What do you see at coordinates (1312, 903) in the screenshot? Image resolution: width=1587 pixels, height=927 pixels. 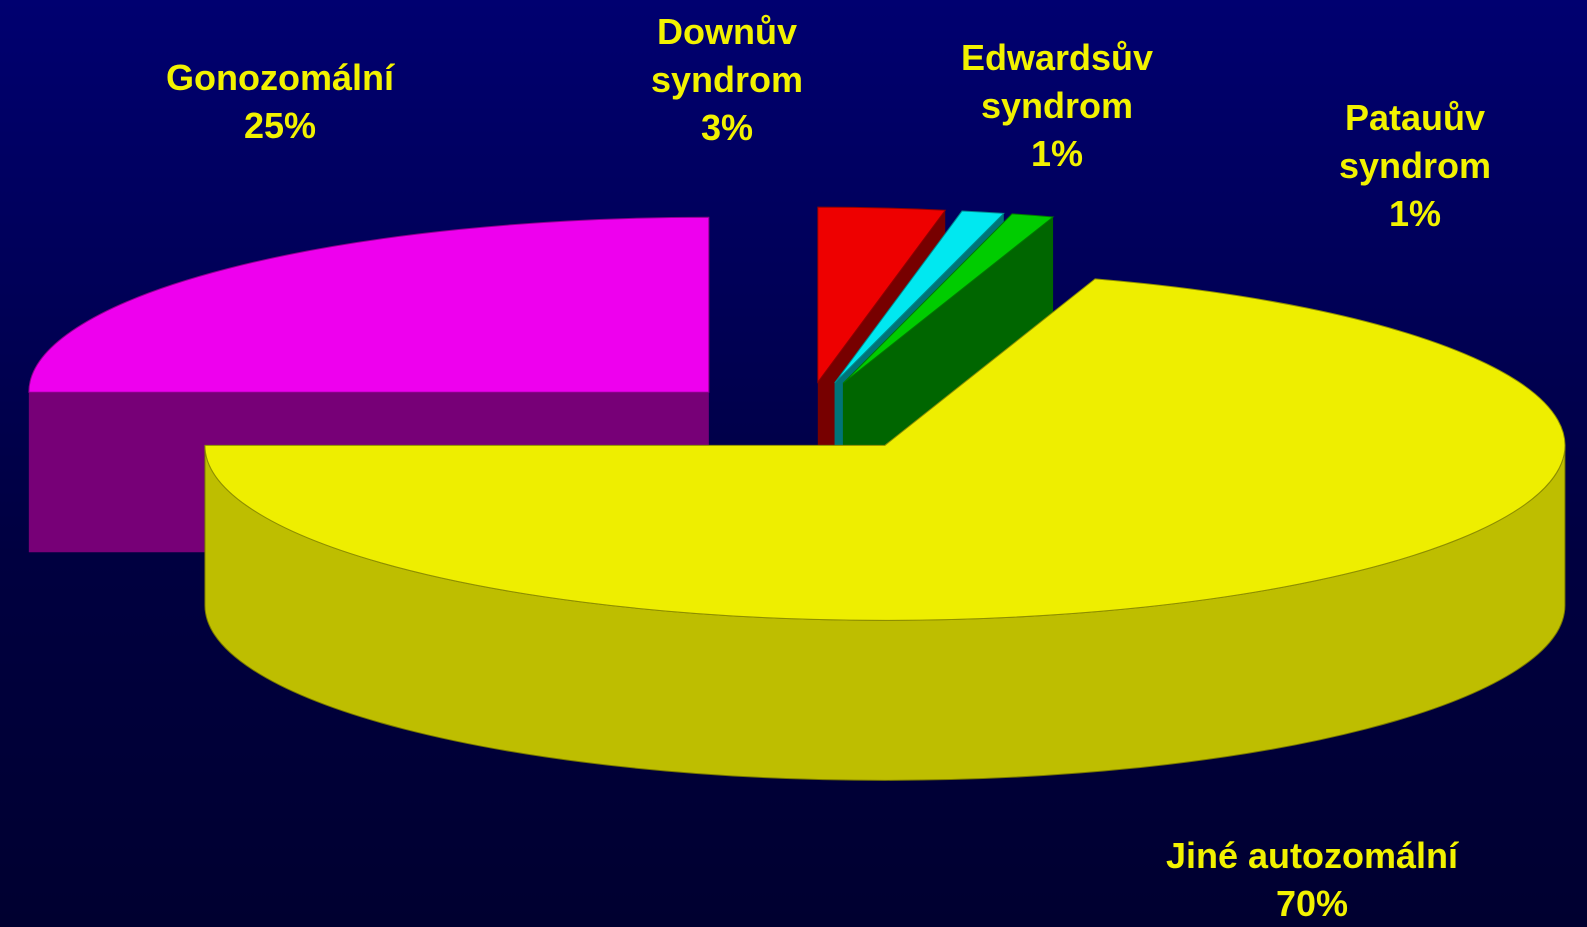 I see `value-label: 70%` at bounding box center [1312, 903].